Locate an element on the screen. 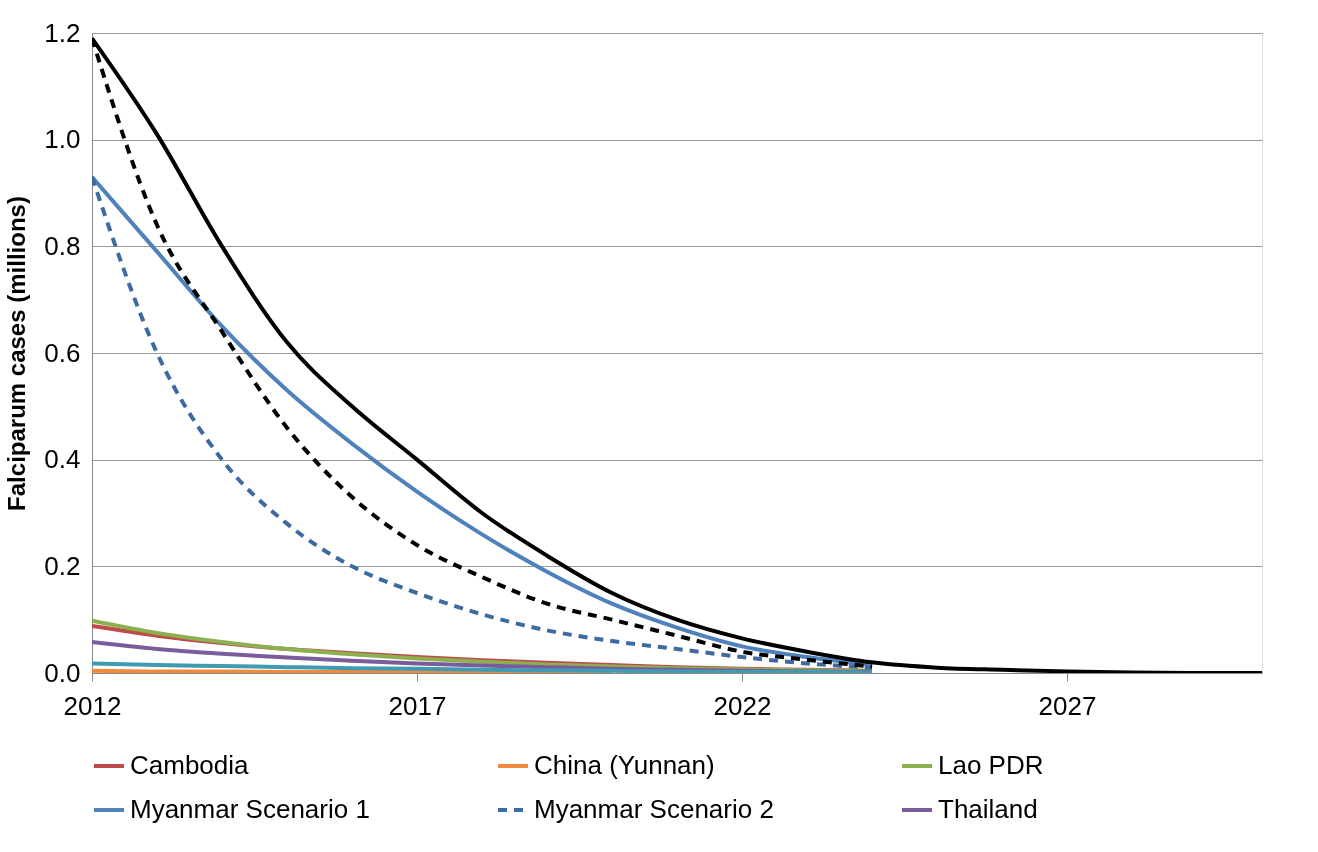  y-axis-title: Falciparum cases (millions) is located at coordinates (17, 353).